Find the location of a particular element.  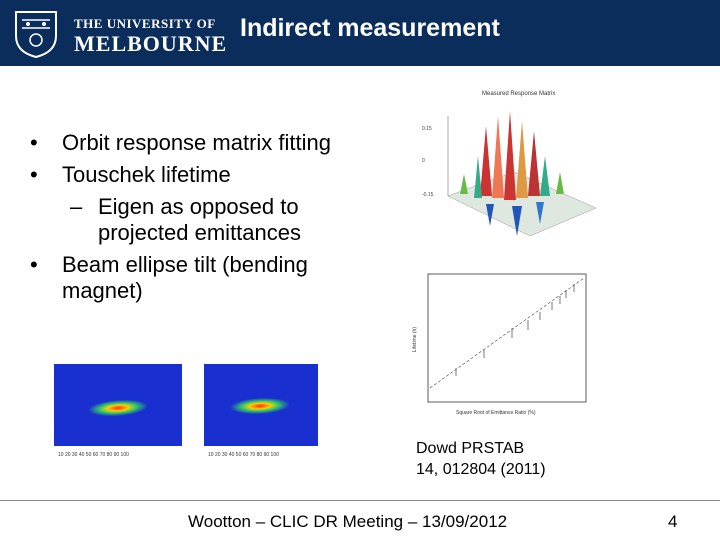

y-axis-label: Lifetime (h) is located at coordinates (415, 339).